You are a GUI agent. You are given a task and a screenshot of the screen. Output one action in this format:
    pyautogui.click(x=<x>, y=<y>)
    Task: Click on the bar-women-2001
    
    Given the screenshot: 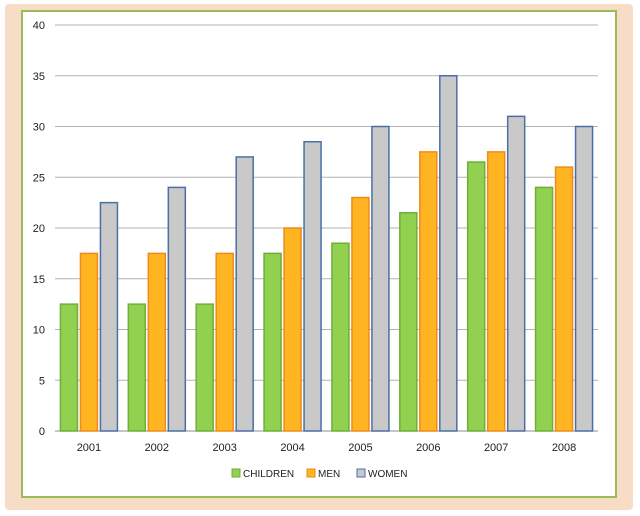 What is the action you would take?
    pyautogui.click(x=109, y=316)
    